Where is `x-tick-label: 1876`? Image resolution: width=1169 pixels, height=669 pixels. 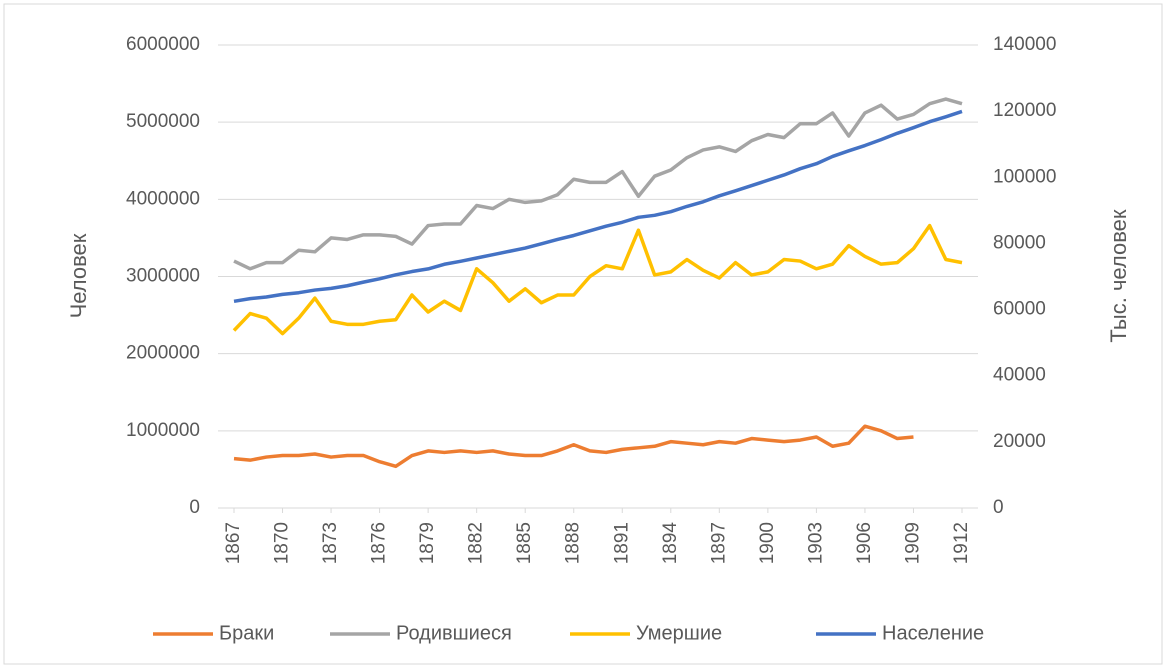 x-tick-label: 1876 is located at coordinates (379, 543).